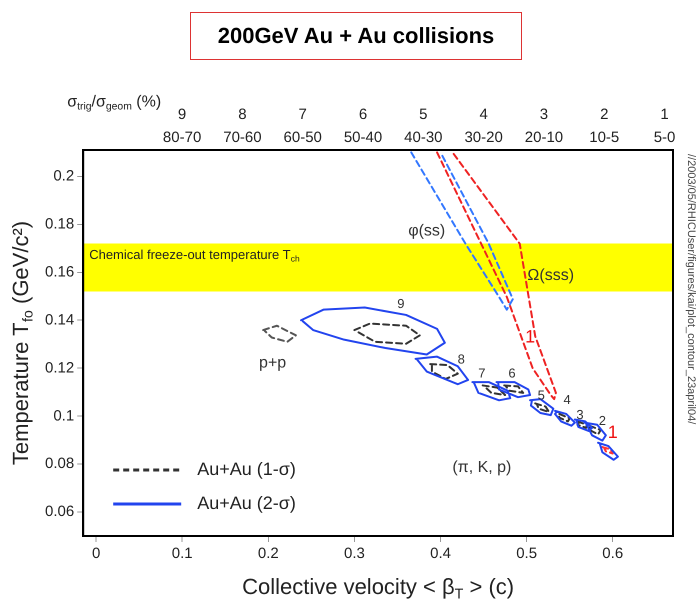 The image size is (699, 604). Describe the element at coordinates (356, 36) in the screenshot. I see `chart-title: 200GeV Au + Au collisions` at that location.